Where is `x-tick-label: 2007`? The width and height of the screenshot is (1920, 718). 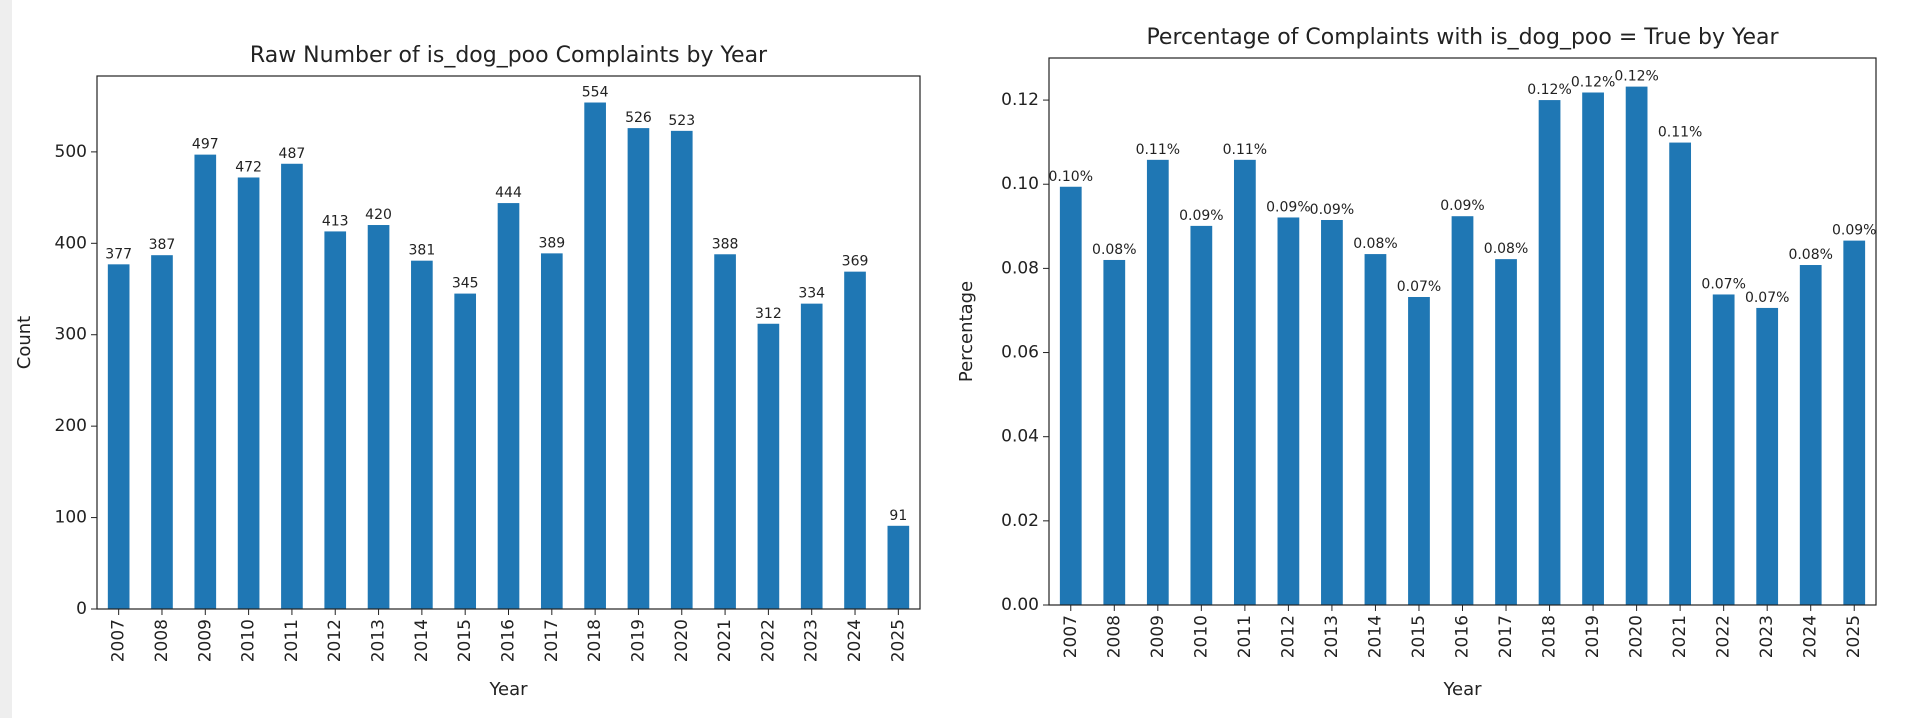 x-tick-label: 2007 is located at coordinates (119, 640).